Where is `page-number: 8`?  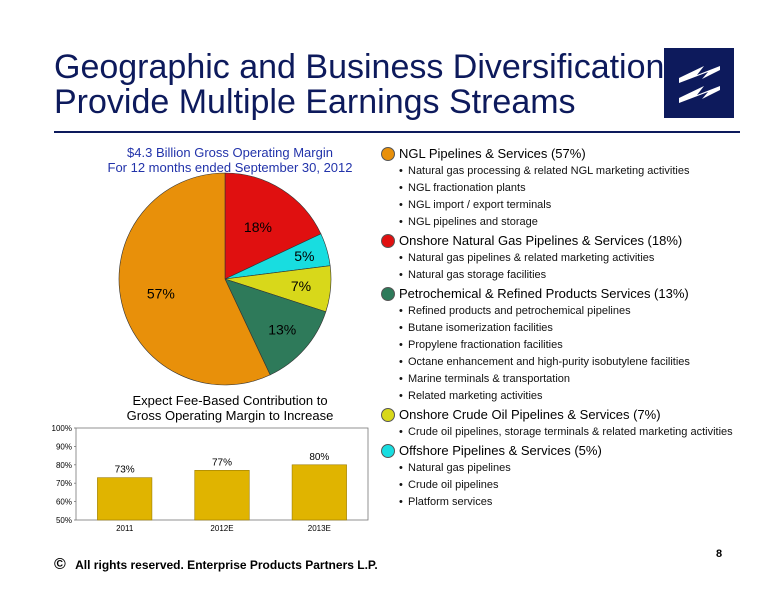 page-number: 8 is located at coordinates (719, 554).